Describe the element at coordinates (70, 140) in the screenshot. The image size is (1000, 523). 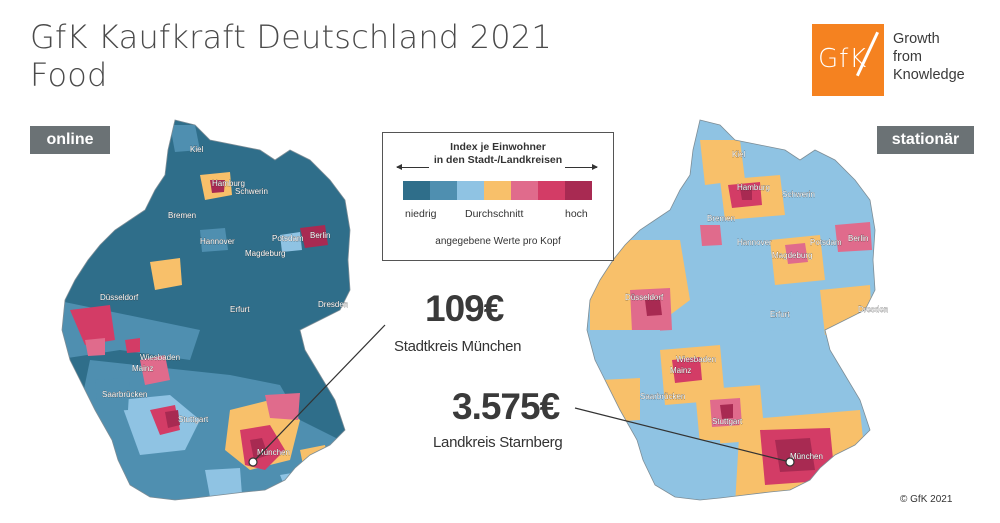
I see `online-label: online` at that location.